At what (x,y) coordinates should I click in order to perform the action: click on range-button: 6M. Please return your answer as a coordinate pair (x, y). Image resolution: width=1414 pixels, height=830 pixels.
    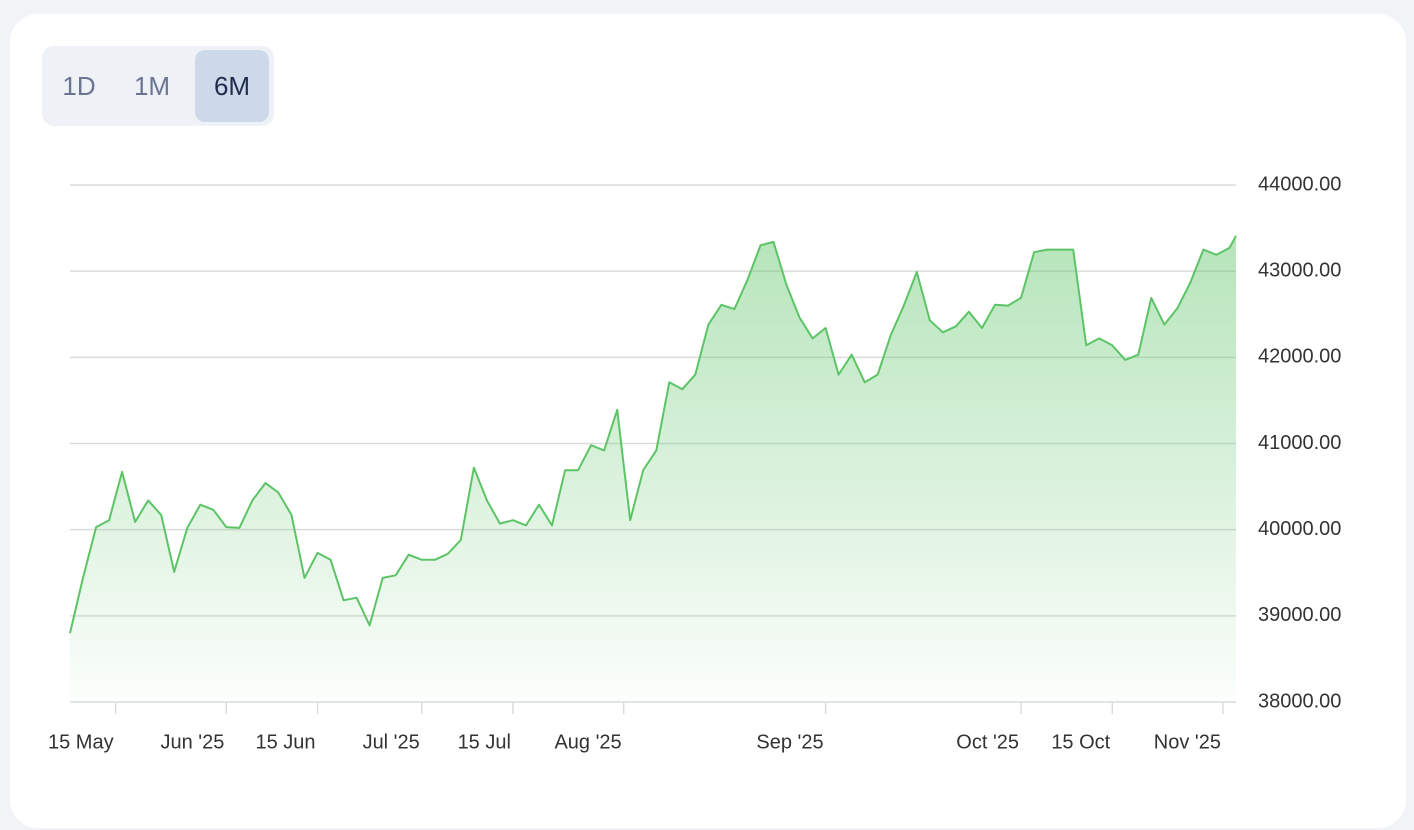
    Looking at the image, I should click on (232, 86).